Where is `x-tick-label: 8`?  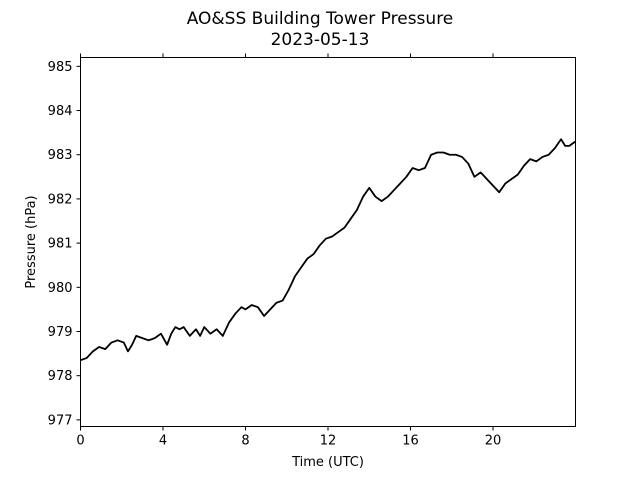
x-tick-label: 8 is located at coordinates (245, 441).